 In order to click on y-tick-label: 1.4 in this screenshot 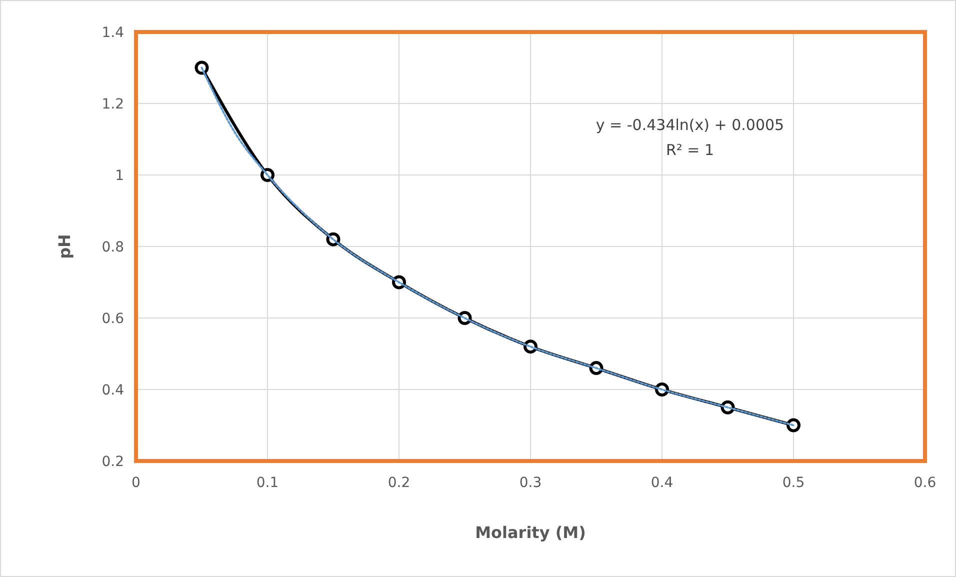, I will do `click(113, 32)`.